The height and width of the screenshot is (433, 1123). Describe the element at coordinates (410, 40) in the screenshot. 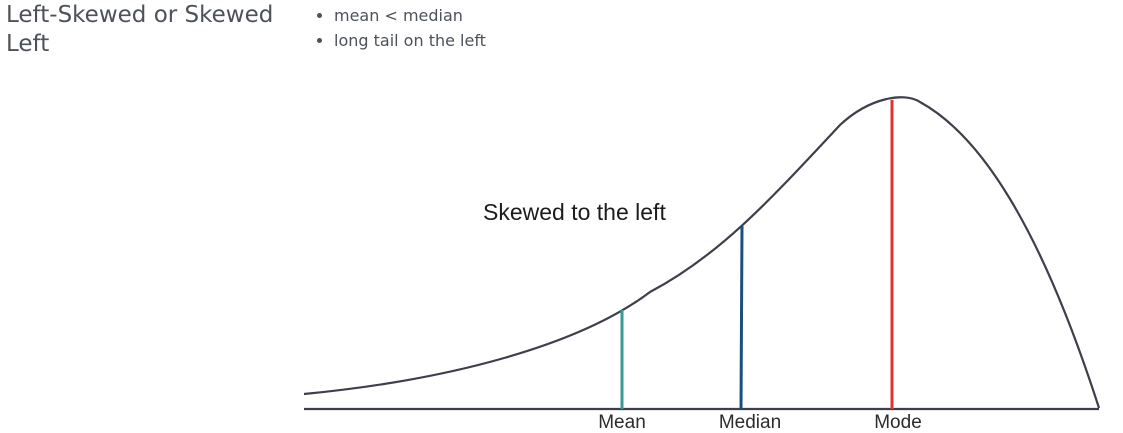

I see `bullet-item-long-tail: long tail on the left` at that location.